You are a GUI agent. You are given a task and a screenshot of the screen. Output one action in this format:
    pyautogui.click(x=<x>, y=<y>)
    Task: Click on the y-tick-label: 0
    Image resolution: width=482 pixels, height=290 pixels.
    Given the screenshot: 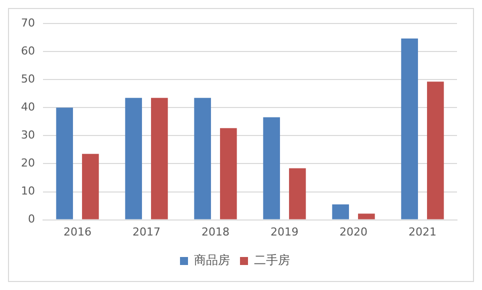 What is the action you would take?
    pyautogui.click(x=31, y=219)
    